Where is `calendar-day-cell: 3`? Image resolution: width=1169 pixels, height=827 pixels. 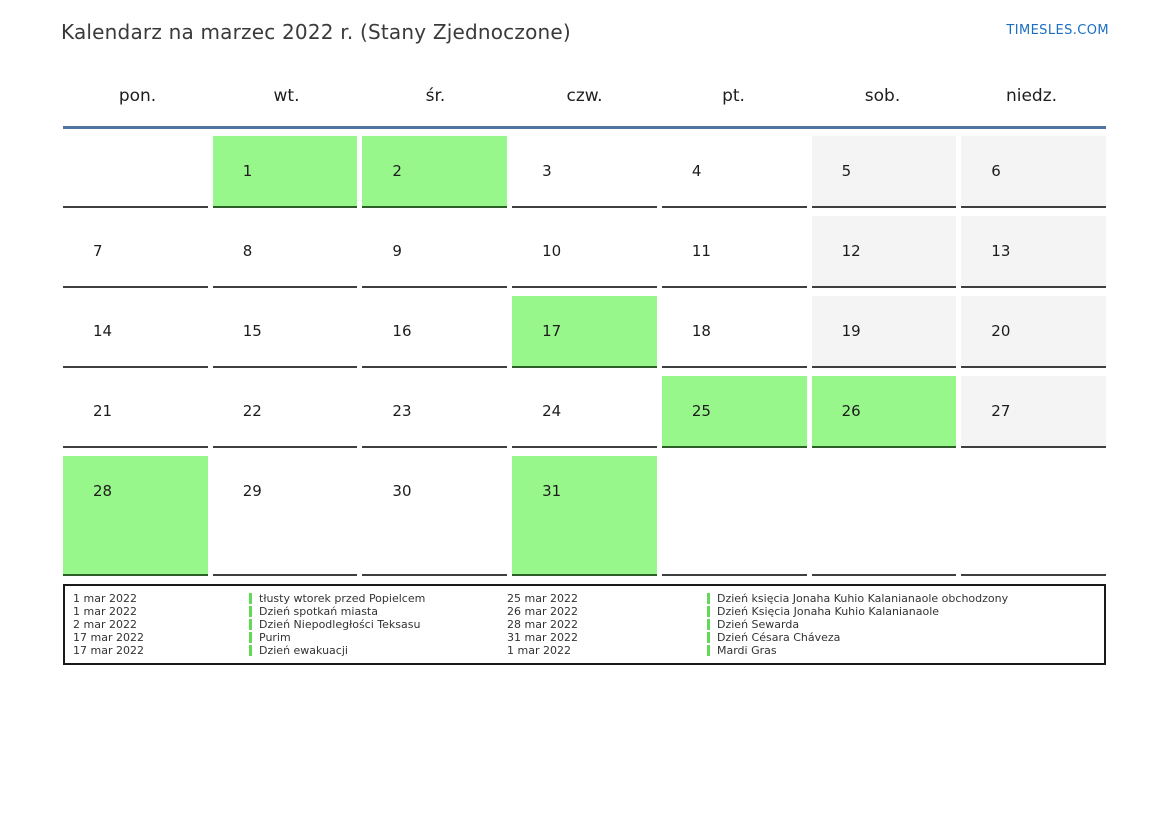 calendar-day-cell: 3 is located at coordinates (584, 172).